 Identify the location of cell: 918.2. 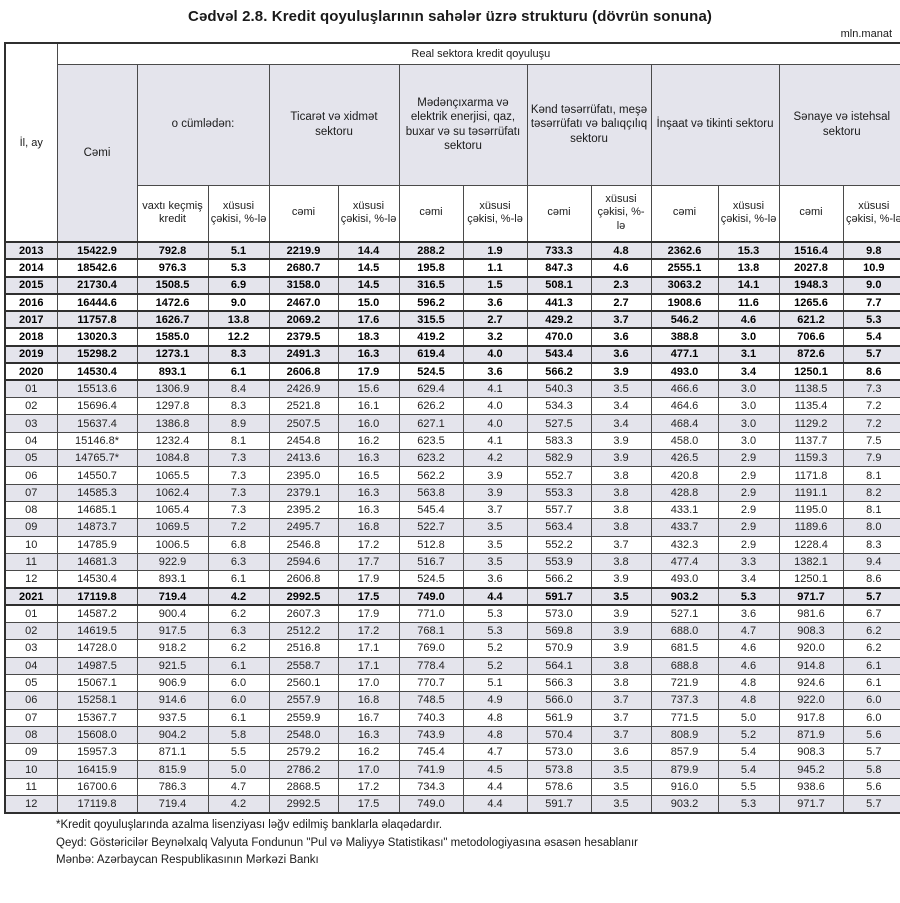
(172, 648).